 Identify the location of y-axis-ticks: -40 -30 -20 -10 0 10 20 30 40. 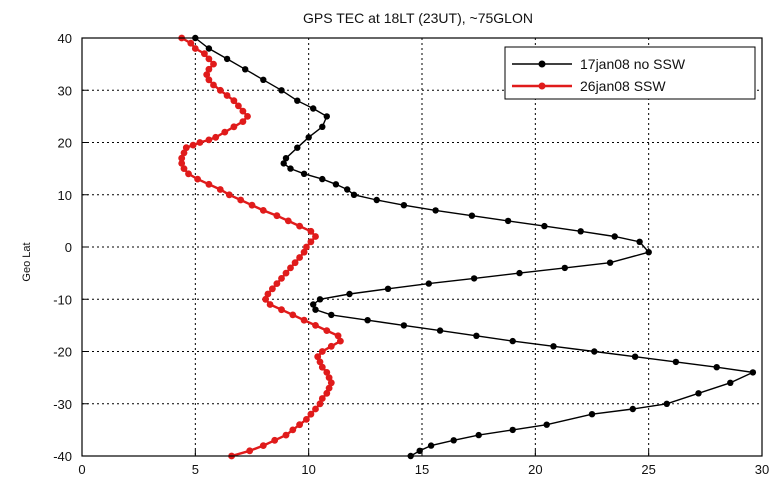
(70, 247).